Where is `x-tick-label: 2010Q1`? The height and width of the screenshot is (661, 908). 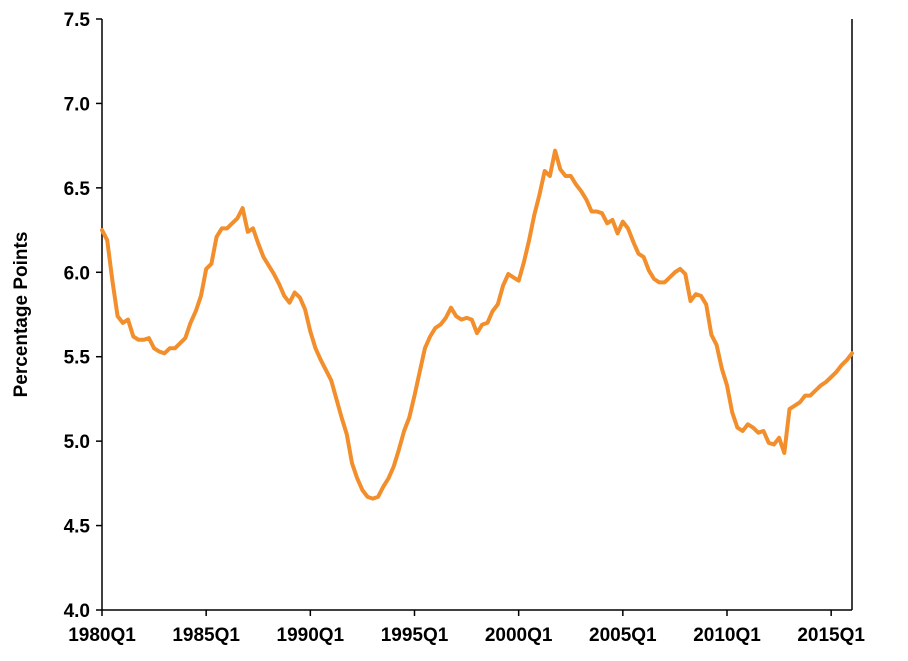
x-tick-label: 2010Q1 is located at coordinates (727, 635).